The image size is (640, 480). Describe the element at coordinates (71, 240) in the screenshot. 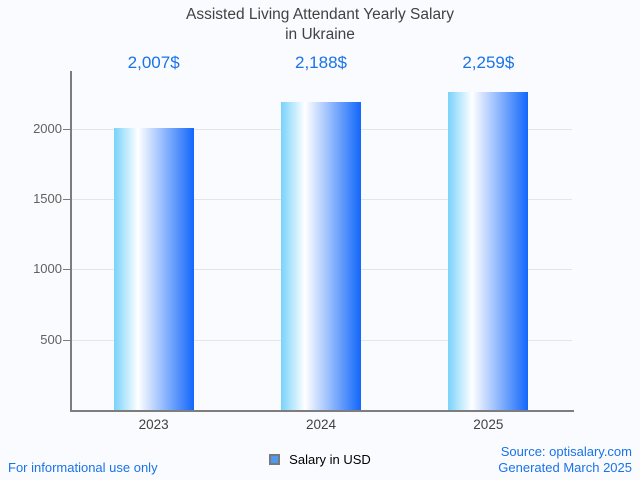

I see `y-axis-line` at that location.